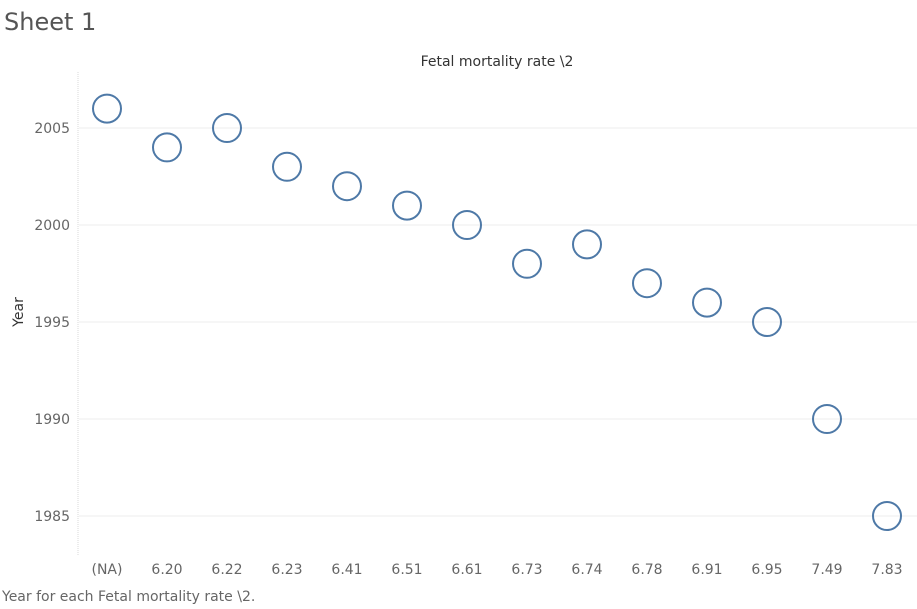  I want to click on x-tick-label: 7.83, so click(886, 570).